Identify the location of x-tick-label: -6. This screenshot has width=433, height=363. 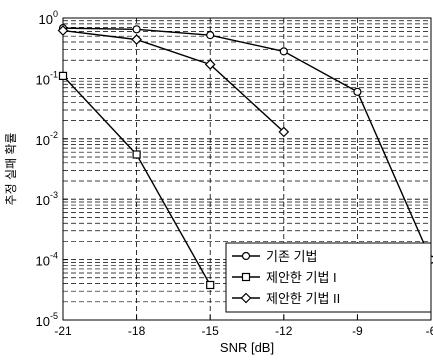
(429, 331).